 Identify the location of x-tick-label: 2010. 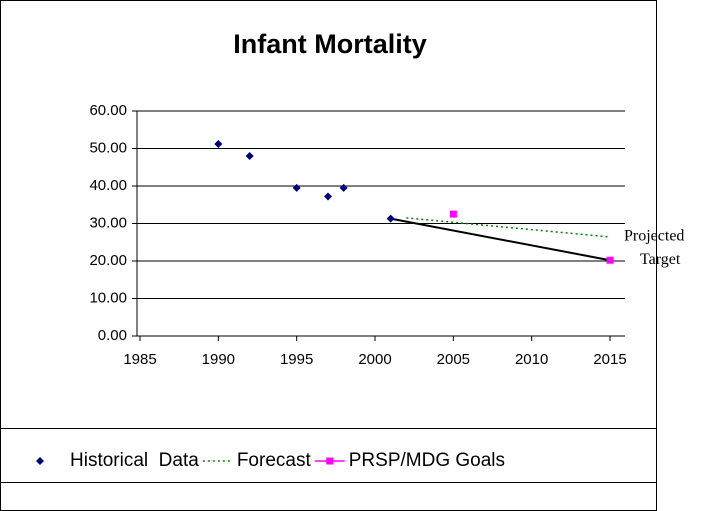
(531, 359).